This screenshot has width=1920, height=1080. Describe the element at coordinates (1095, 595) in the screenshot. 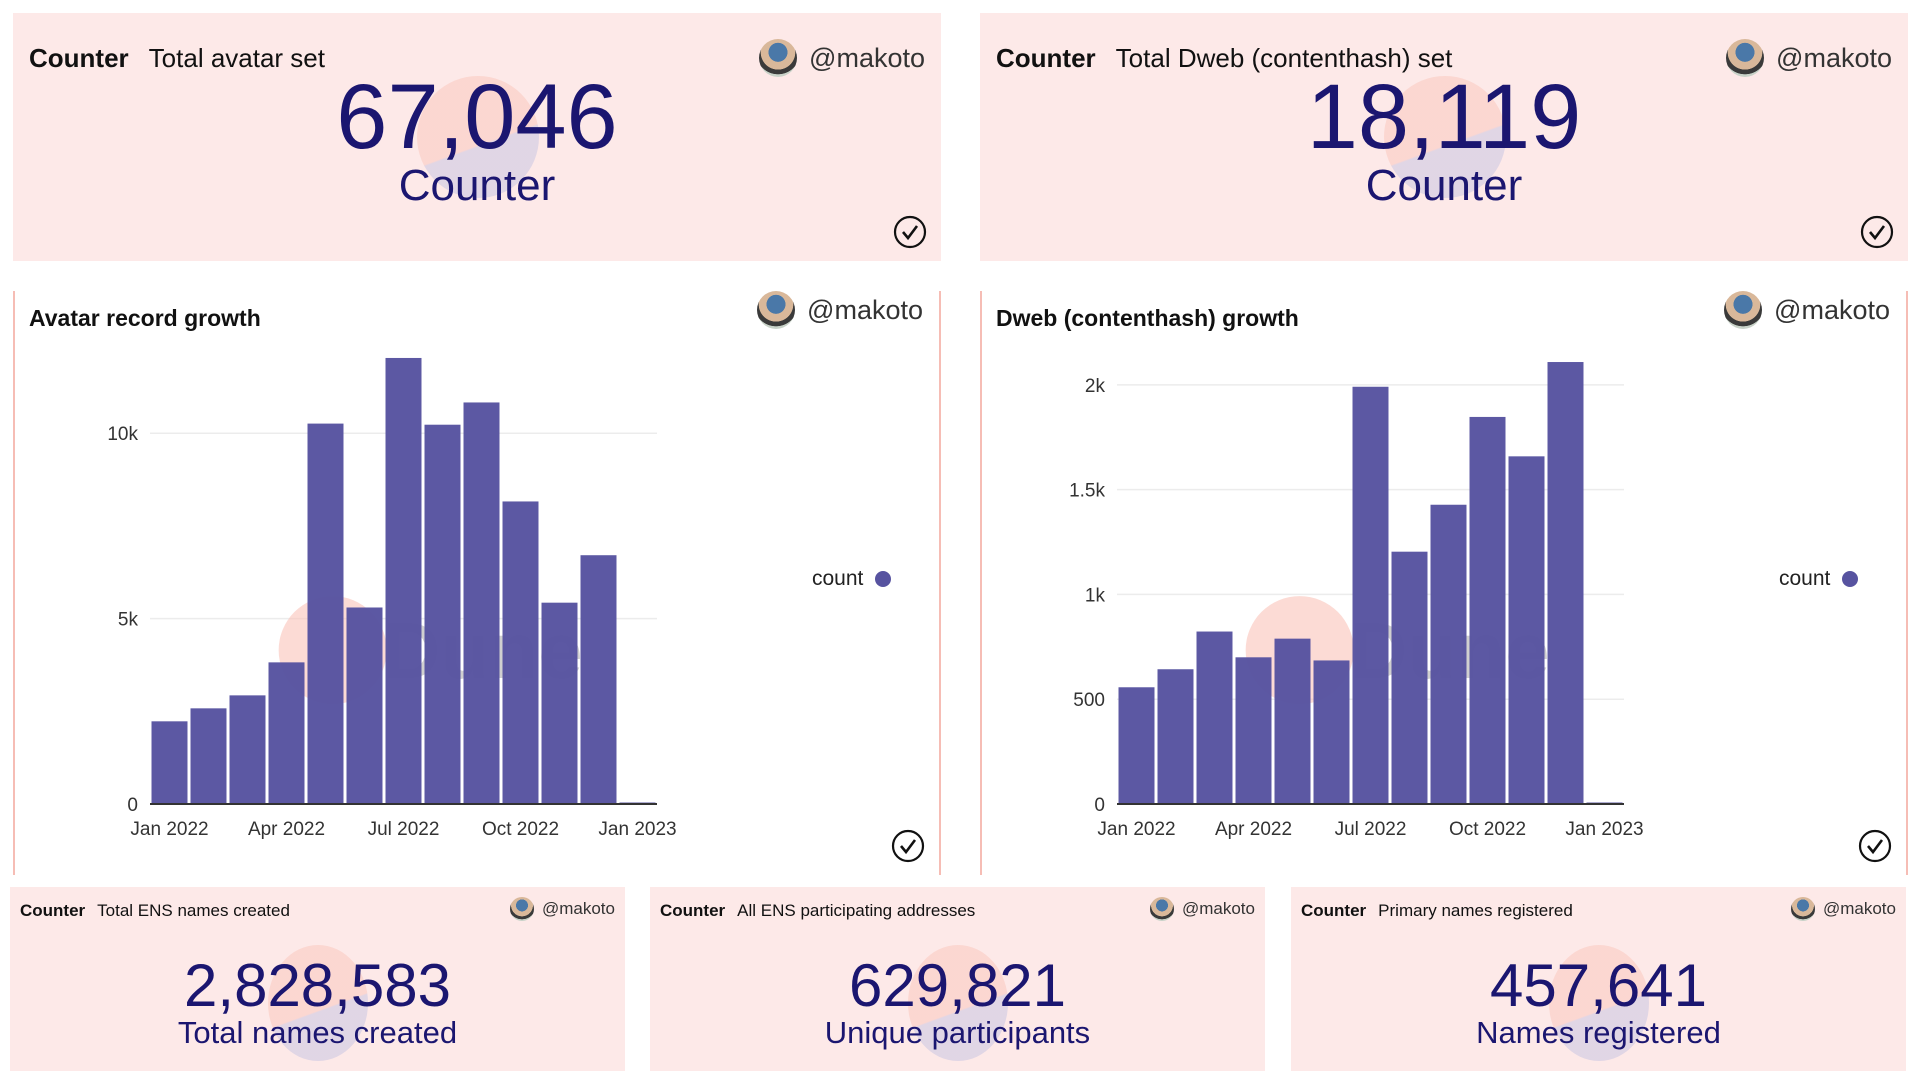

I see `y-tick-label: 1k` at that location.